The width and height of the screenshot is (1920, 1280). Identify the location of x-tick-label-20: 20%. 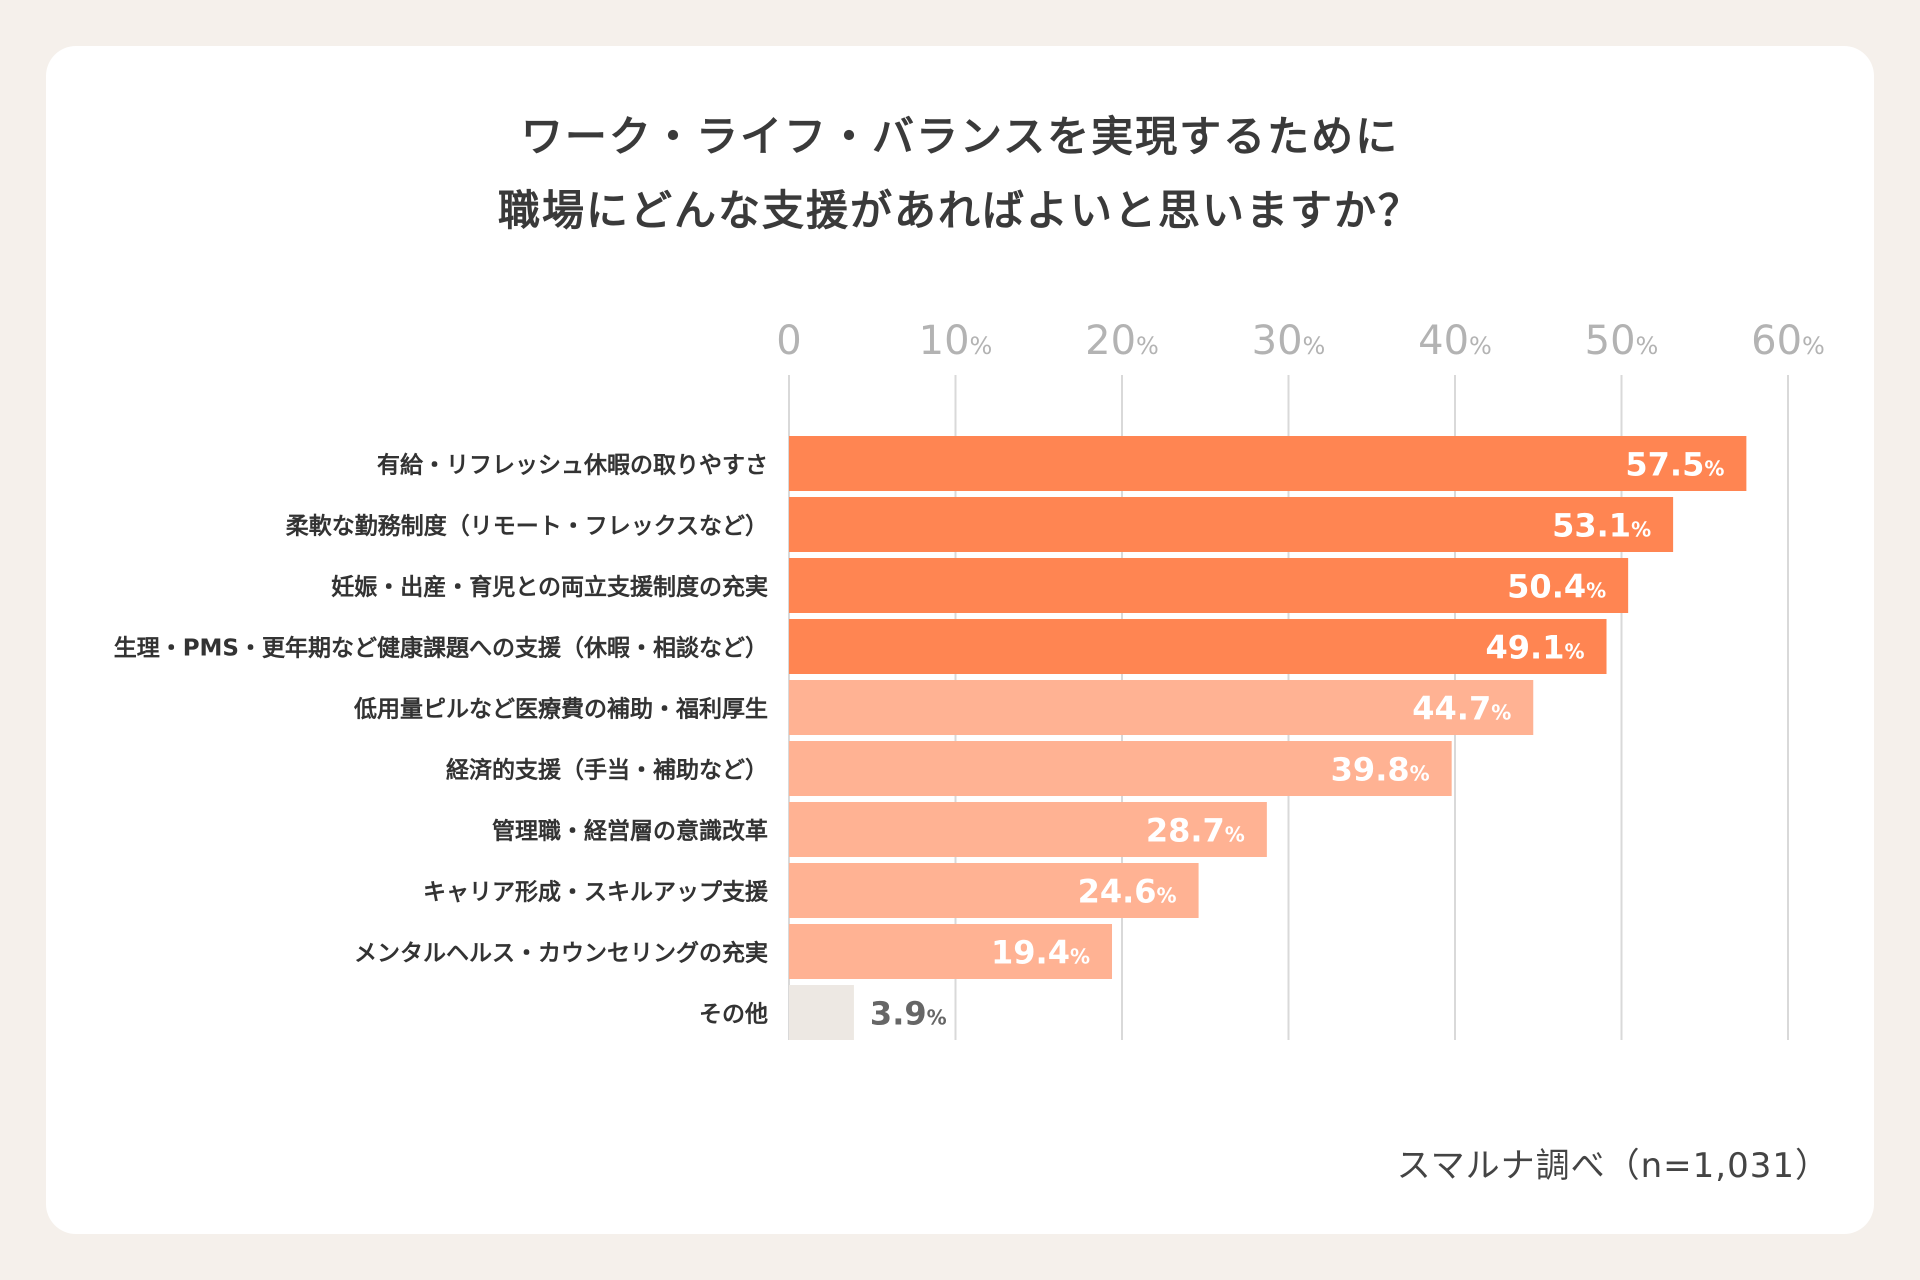
(1122, 341).